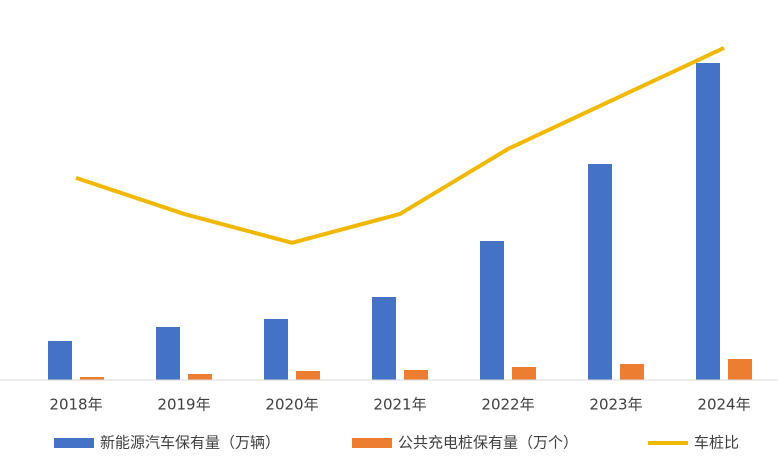  What do you see at coordinates (615, 405) in the screenshot?
I see `x-tick-label: 2023年` at bounding box center [615, 405].